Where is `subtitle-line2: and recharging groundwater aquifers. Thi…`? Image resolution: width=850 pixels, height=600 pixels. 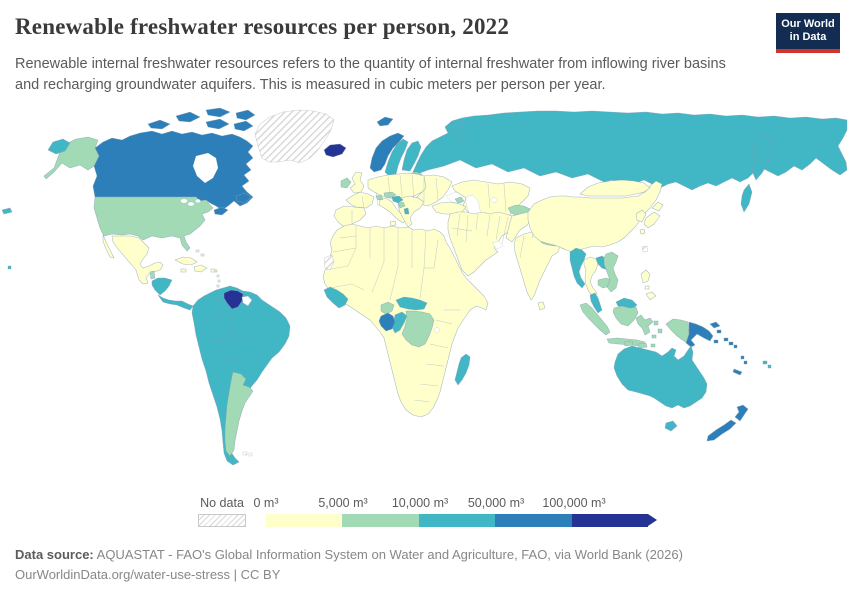 subtitle-line2: and recharging groundwater aquifers. Thi… is located at coordinates (310, 85).